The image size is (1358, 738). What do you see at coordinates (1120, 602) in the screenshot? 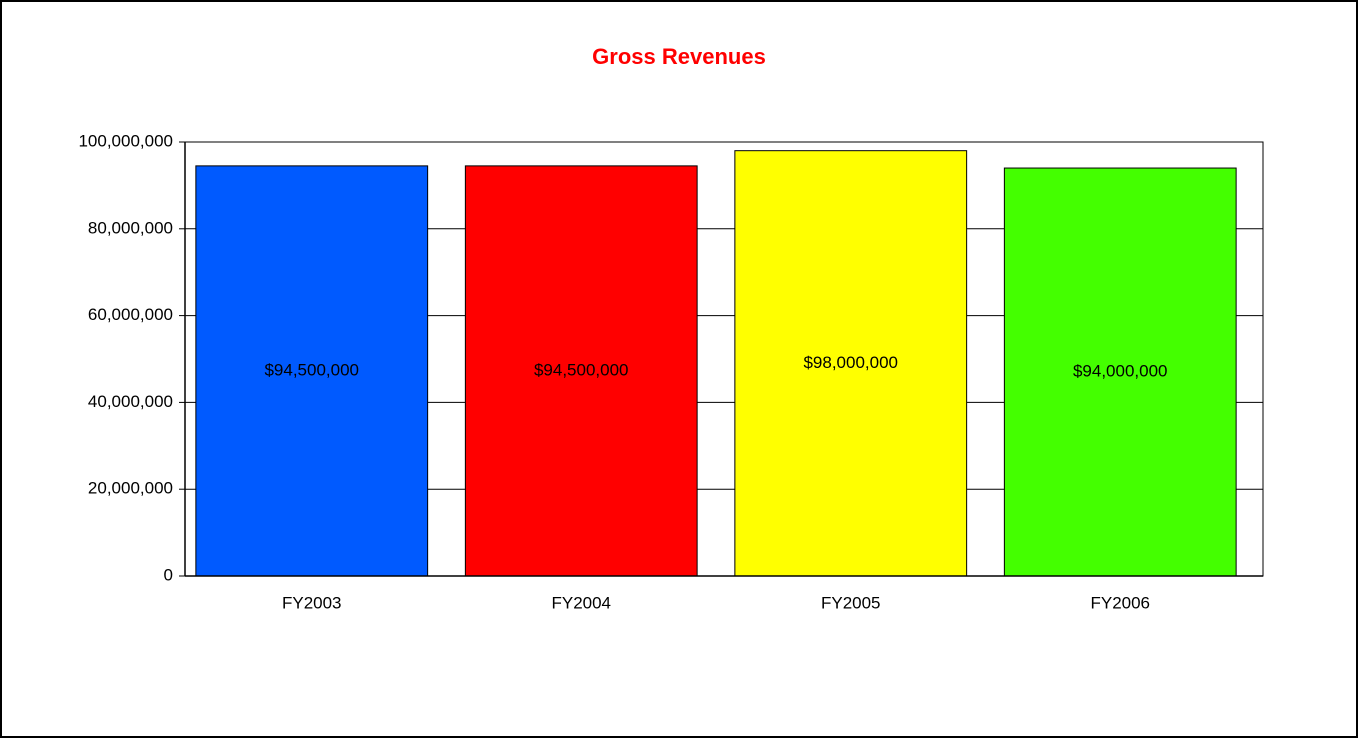
I see `x-tick-label: FY2006` at bounding box center [1120, 602].